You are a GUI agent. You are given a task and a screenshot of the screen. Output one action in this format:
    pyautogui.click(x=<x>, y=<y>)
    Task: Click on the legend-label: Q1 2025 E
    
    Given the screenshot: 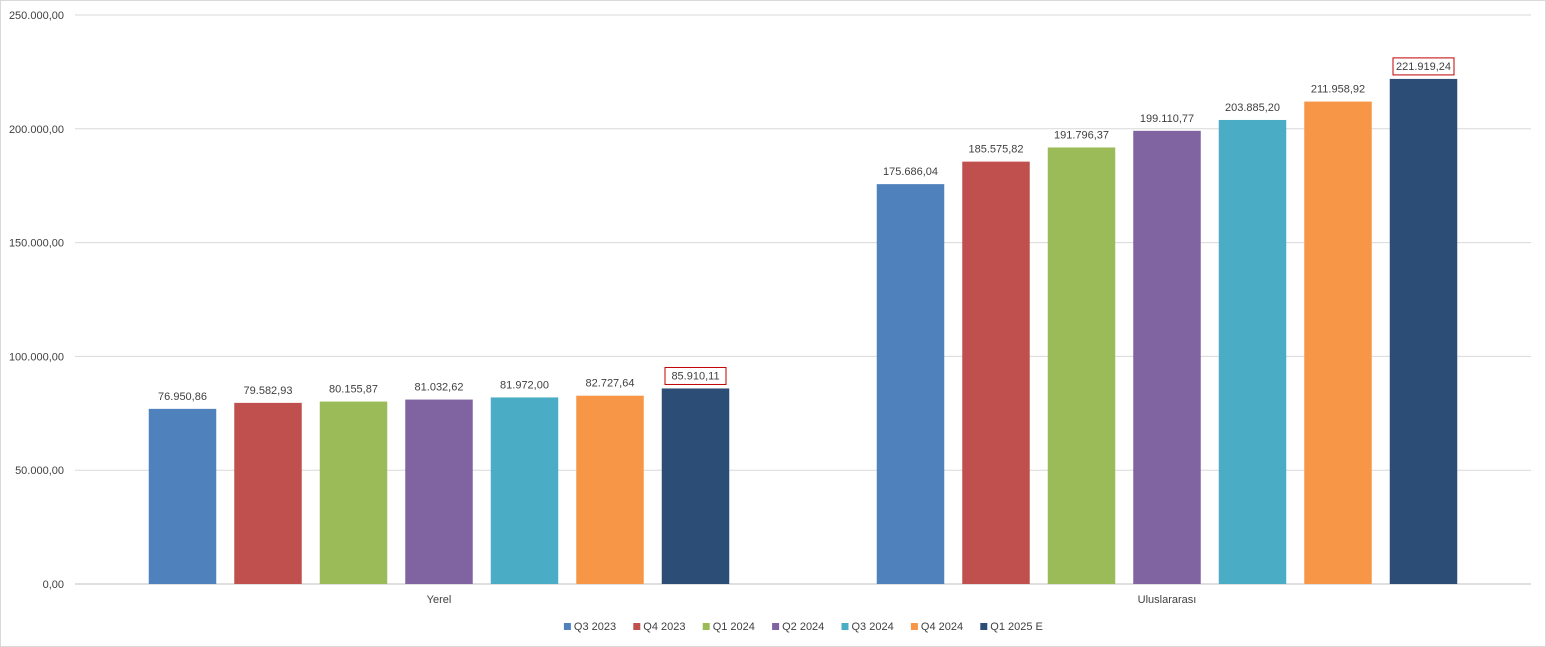 What is the action you would take?
    pyautogui.click(x=1016, y=627)
    